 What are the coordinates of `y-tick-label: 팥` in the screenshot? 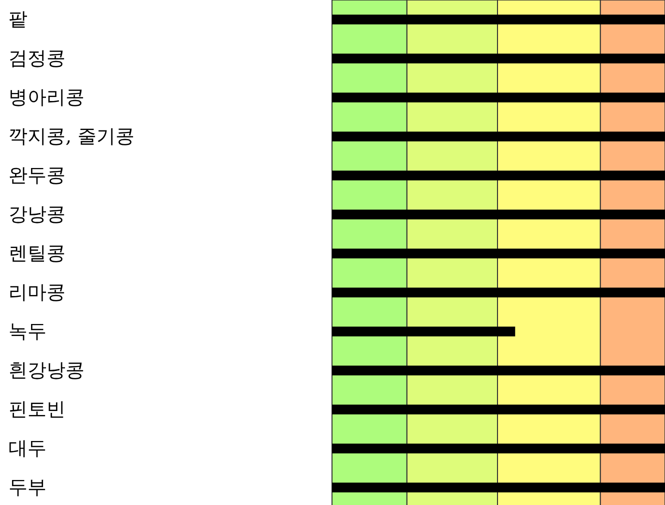 It's located at (18, 19).